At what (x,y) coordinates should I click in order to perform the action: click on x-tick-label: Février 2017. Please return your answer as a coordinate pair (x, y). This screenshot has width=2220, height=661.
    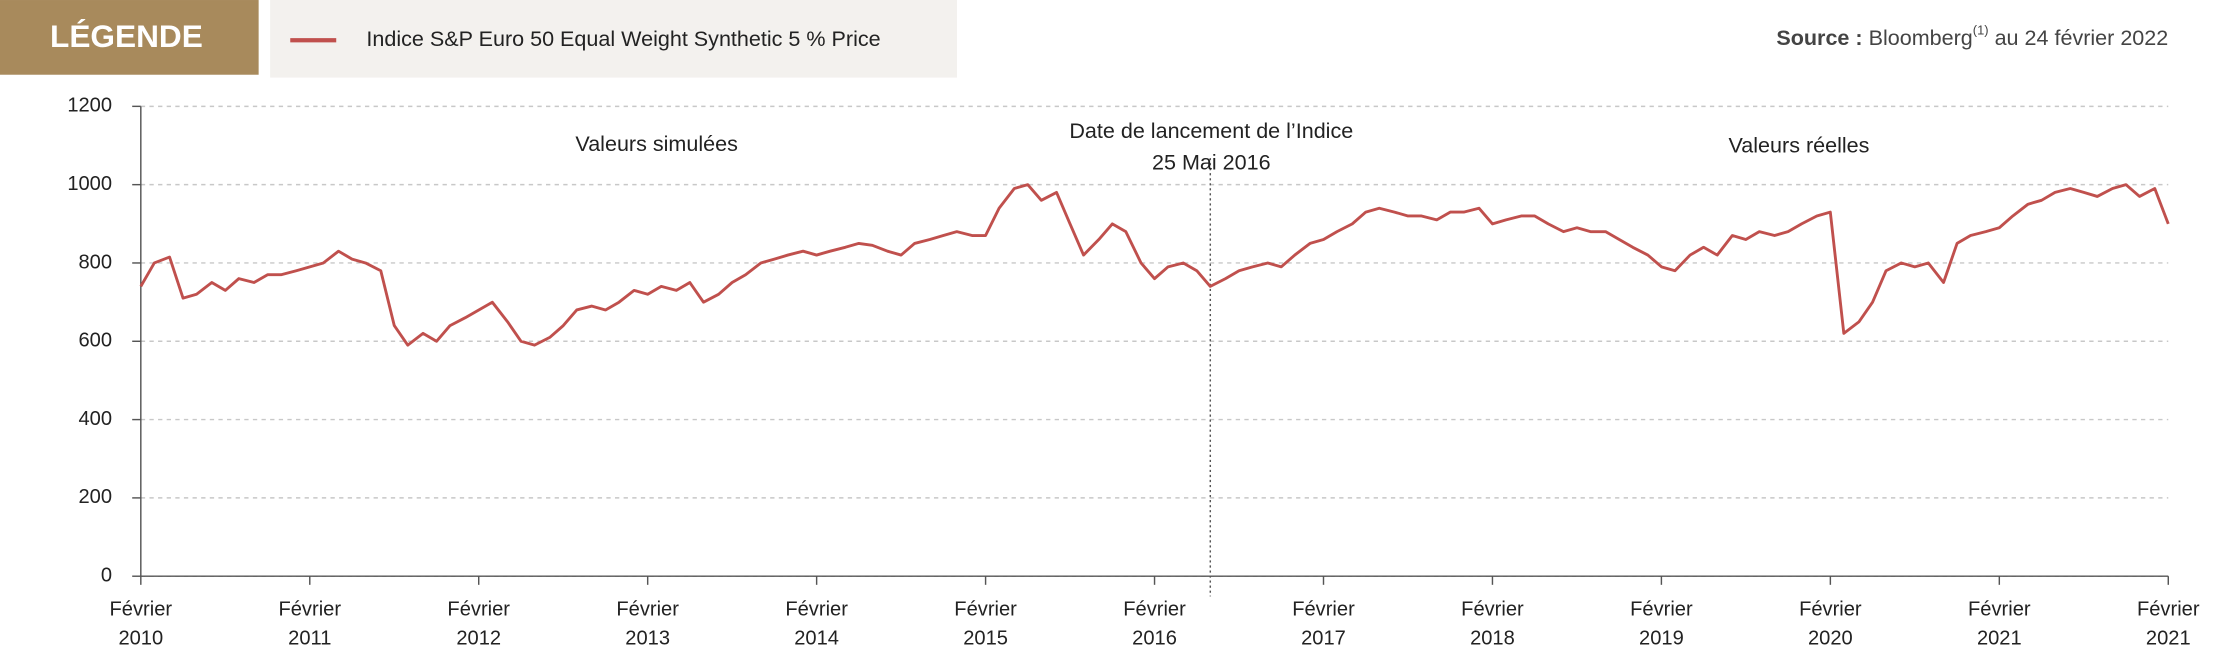
    Looking at the image, I should click on (1323, 624).